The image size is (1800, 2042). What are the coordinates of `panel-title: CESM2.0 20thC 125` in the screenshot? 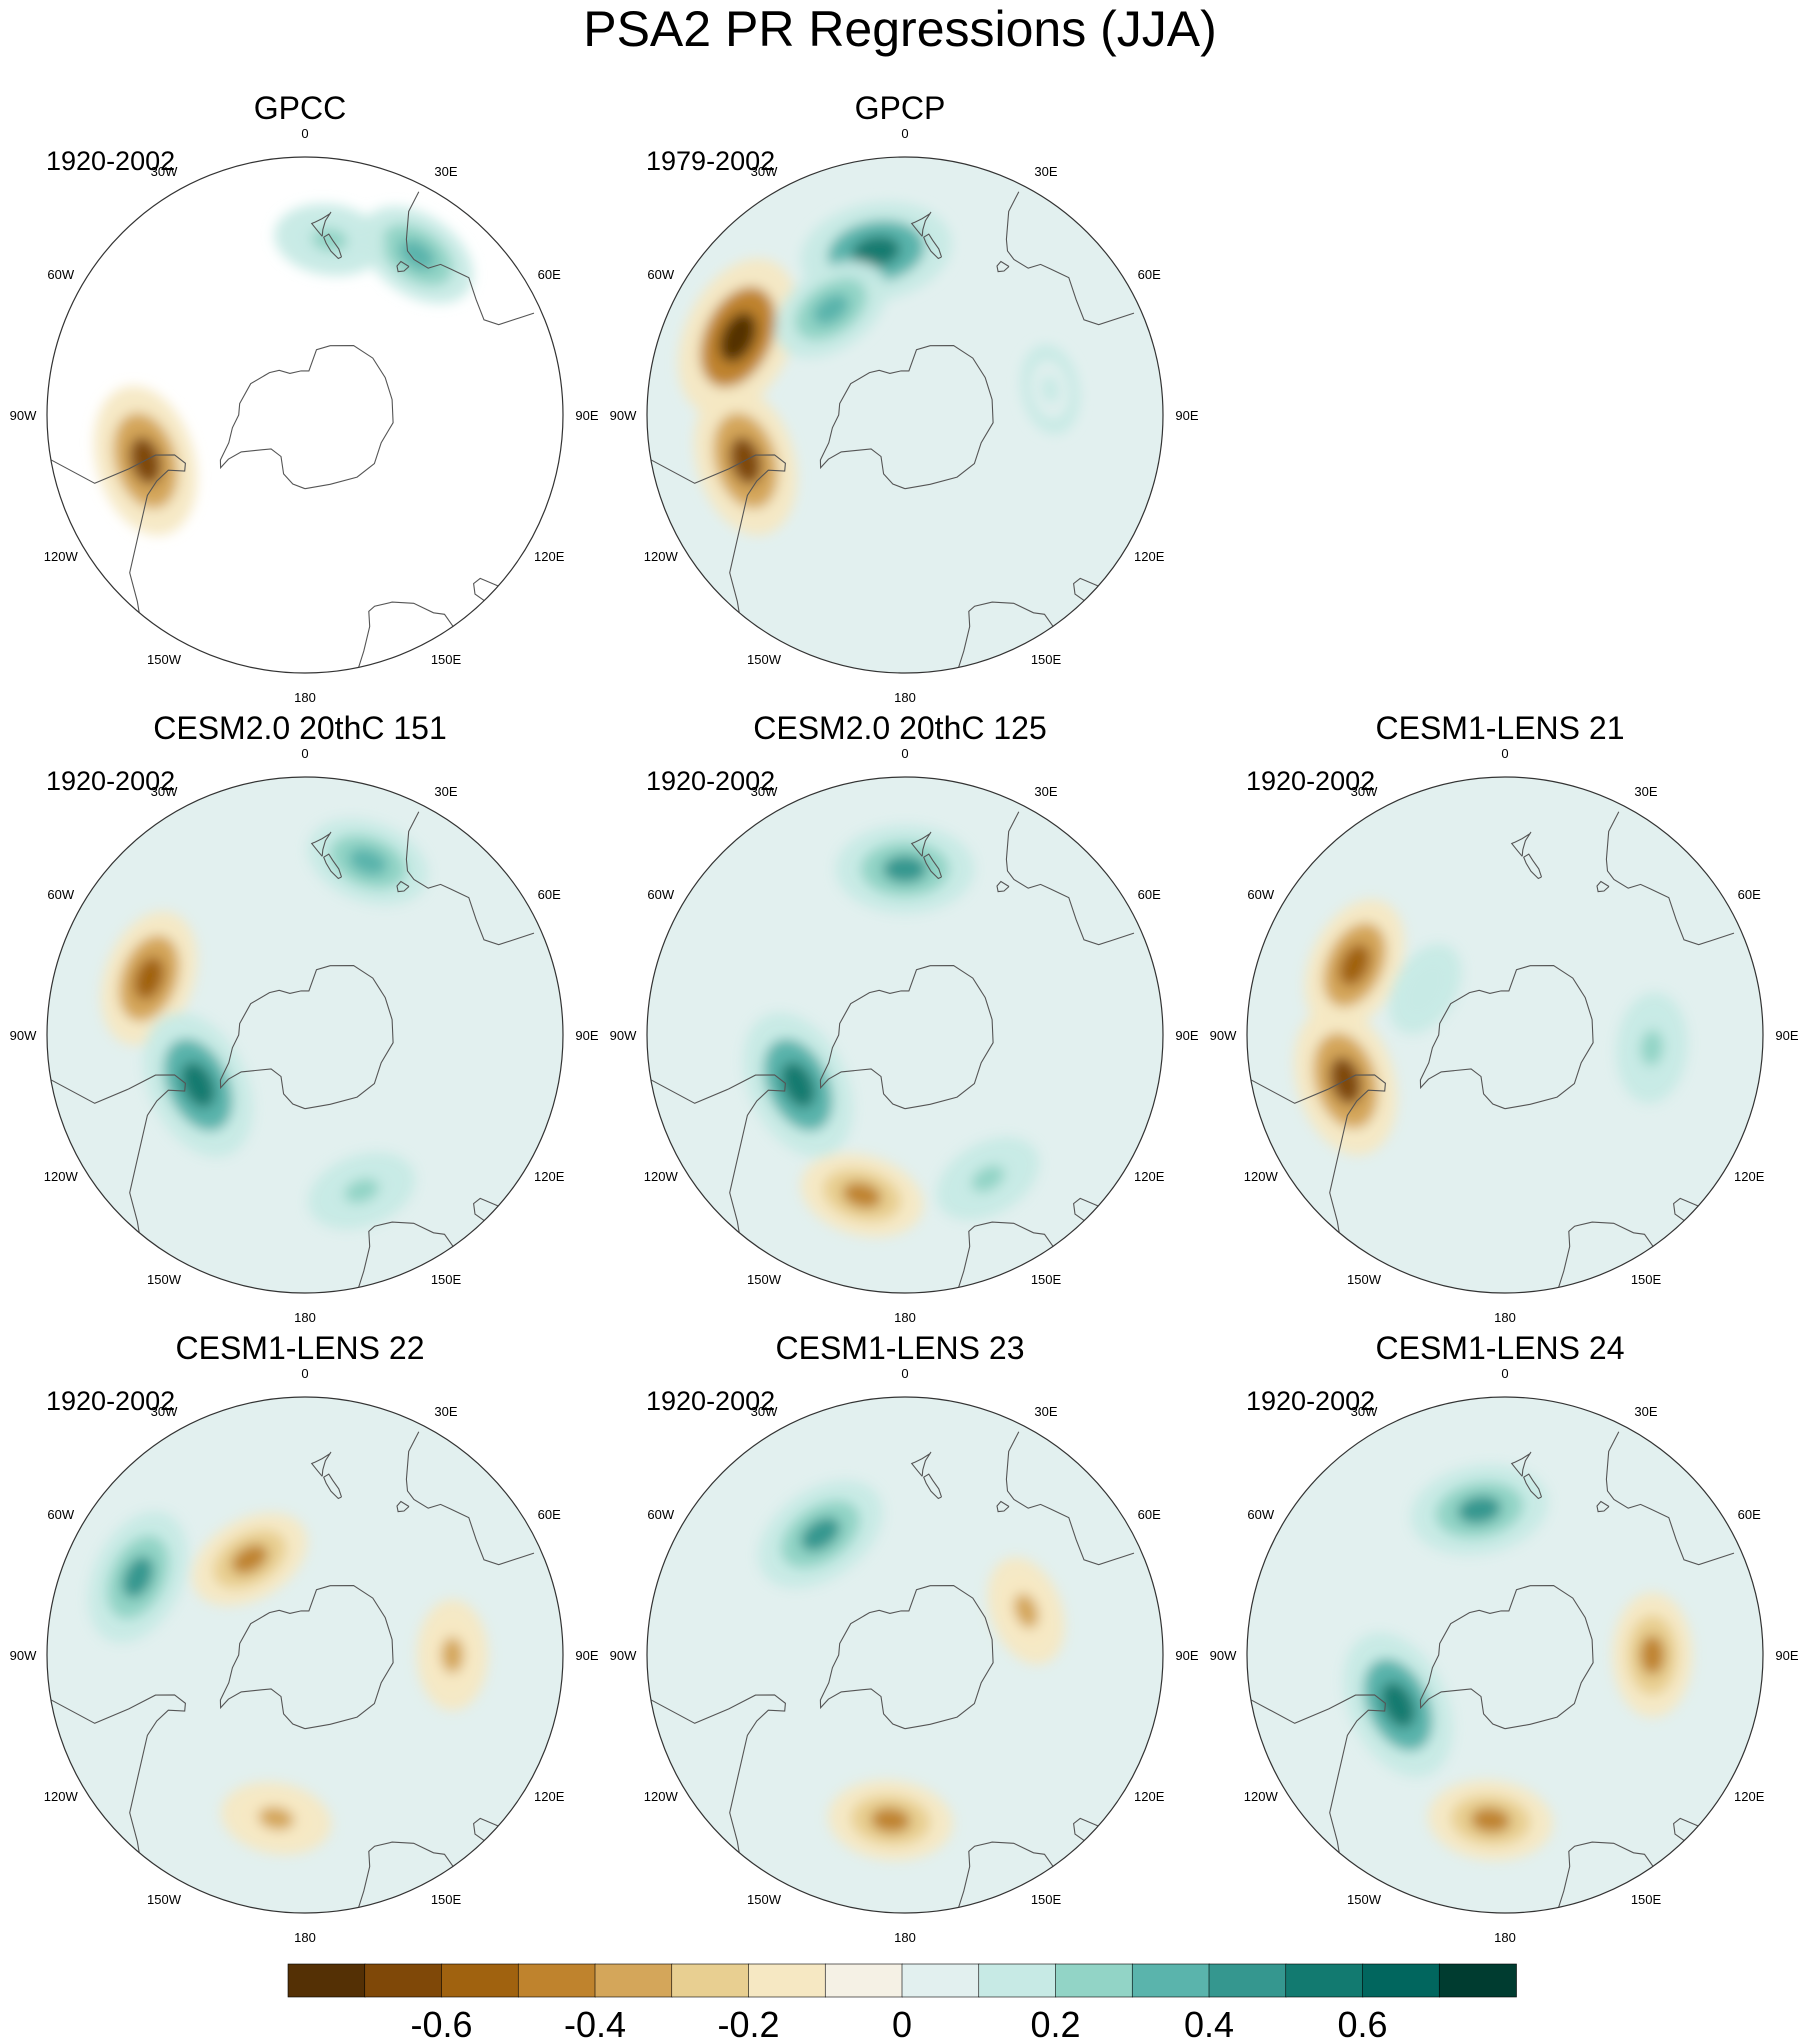 It's located at (900, 728).